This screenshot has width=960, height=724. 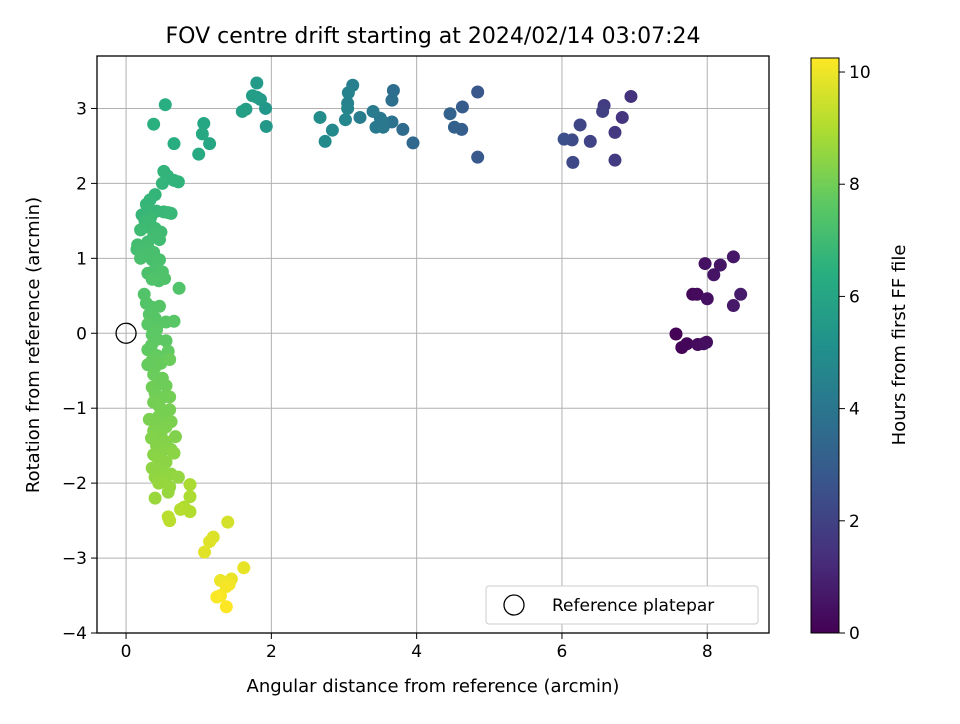 What do you see at coordinates (433, 686) in the screenshot?
I see `x-axis-label: Angular distance from reference (arcmin)` at bounding box center [433, 686].